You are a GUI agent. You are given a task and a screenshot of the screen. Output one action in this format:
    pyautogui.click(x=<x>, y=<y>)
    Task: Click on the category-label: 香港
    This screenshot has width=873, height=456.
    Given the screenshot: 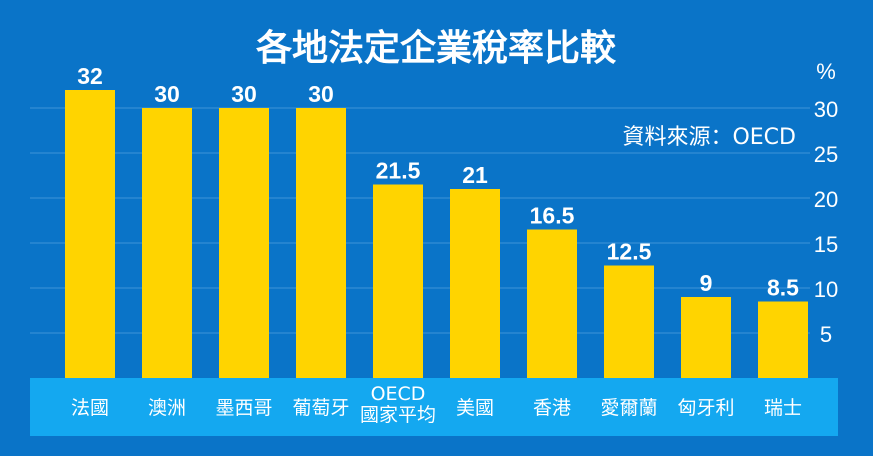 What is the action you would take?
    pyautogui.click(x=552, y=408)
    